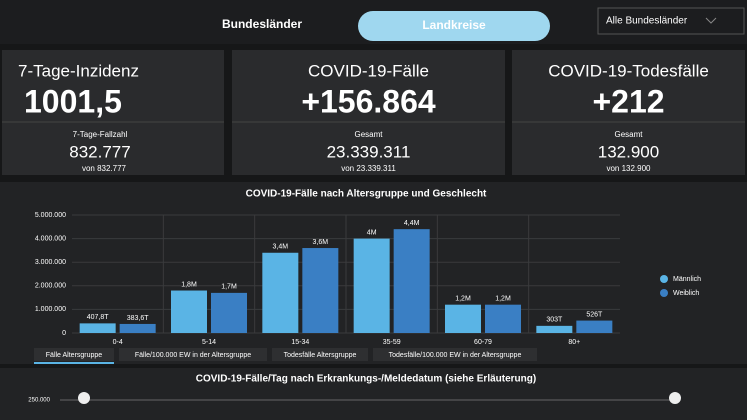  I want to click on value-label: 4,4M, so click(412, 223).